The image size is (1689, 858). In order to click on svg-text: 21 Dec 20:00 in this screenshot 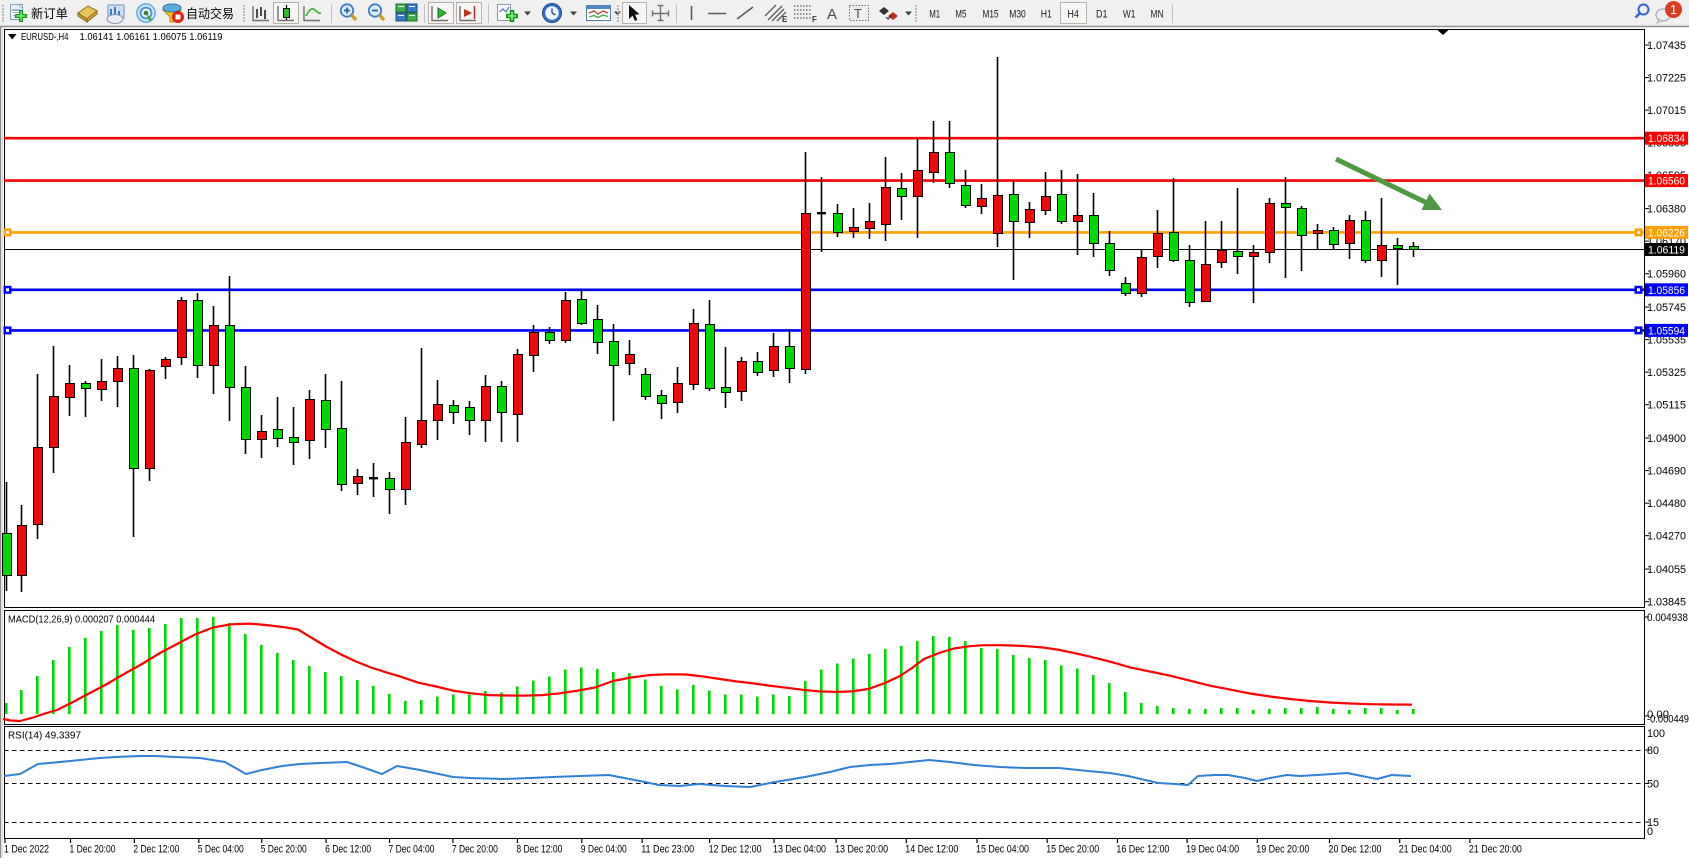, I will do `click(1495, 850)`.